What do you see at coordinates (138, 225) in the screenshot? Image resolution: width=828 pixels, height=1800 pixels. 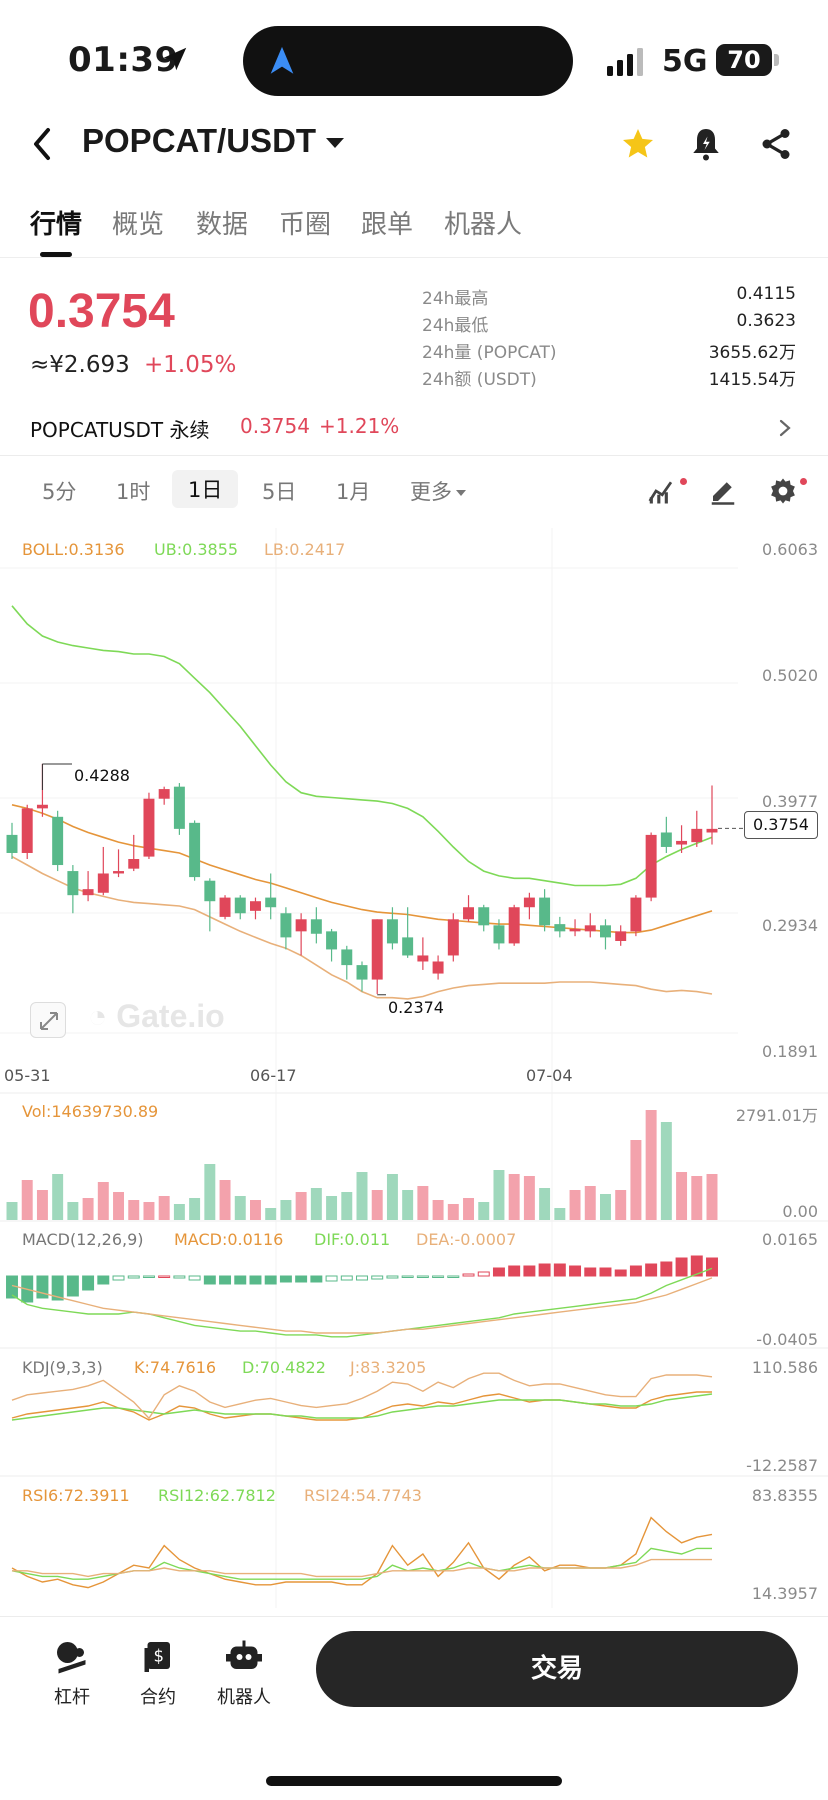 I see `tab-overview: 概览` at bounding box center [138, 225].